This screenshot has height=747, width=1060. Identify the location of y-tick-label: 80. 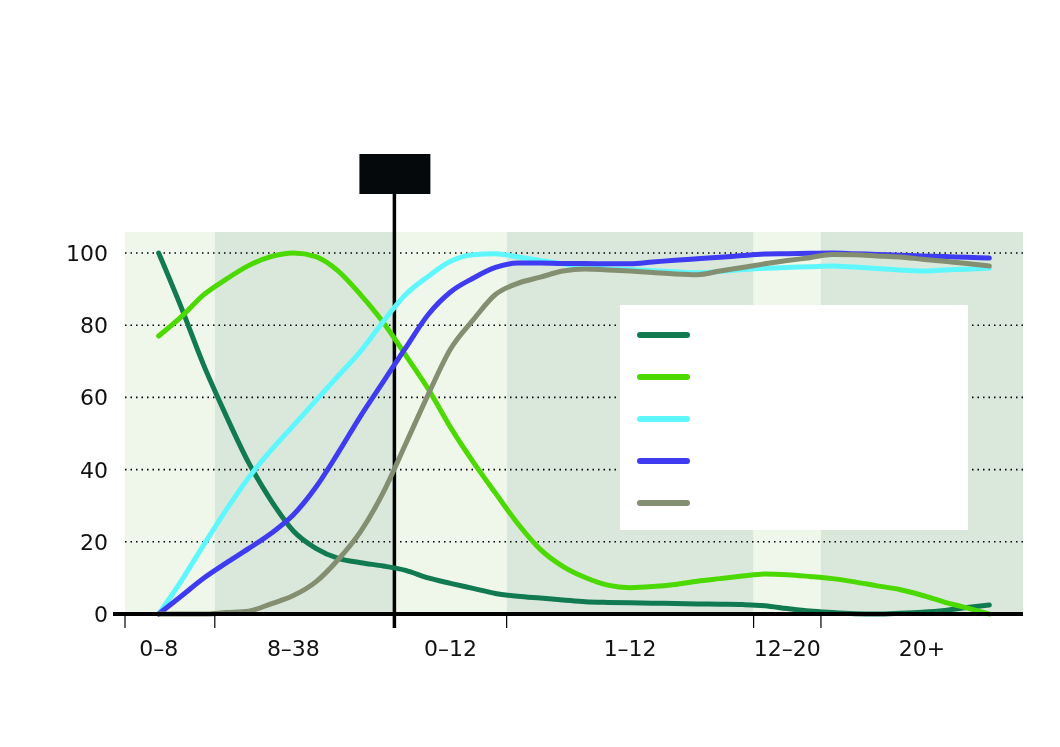
(94, 326).